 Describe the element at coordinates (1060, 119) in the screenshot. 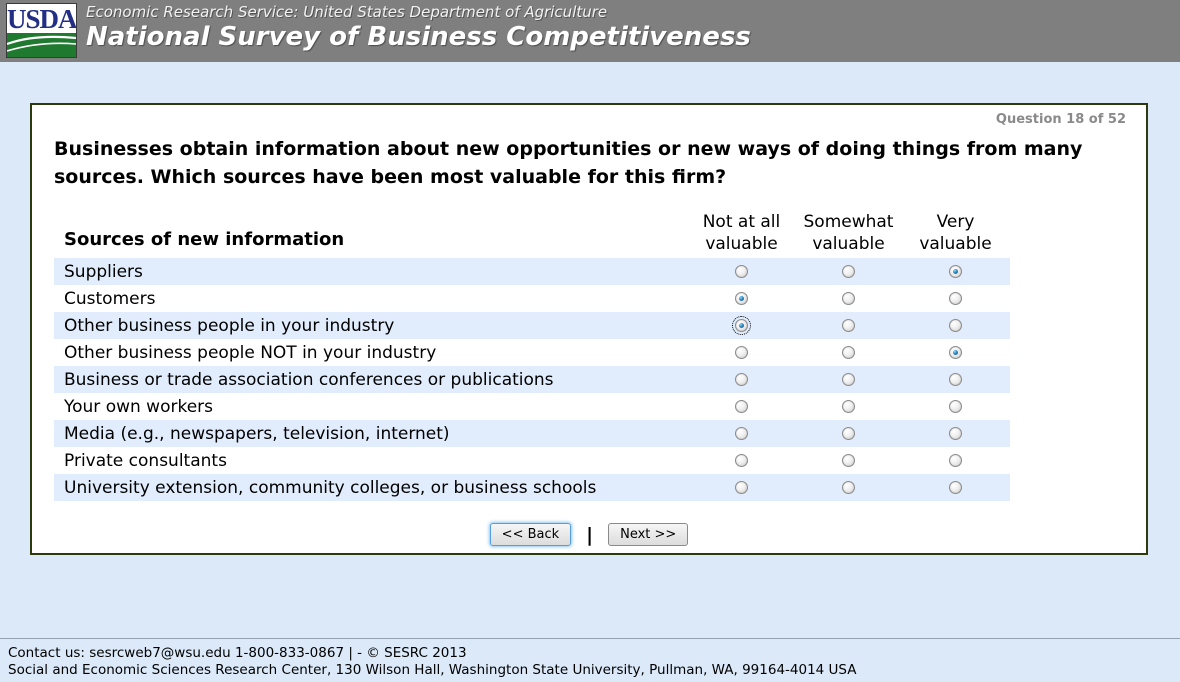

I see `question-counter: Question 18 of 52` at that location.